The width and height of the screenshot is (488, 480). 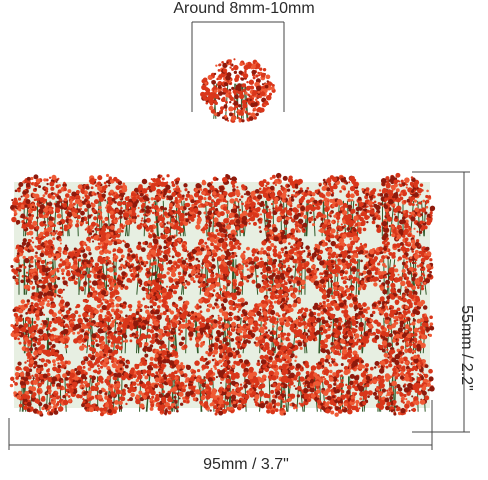 I want to click on width-label: 95mm / 3.7", so click(x=246, y=464).